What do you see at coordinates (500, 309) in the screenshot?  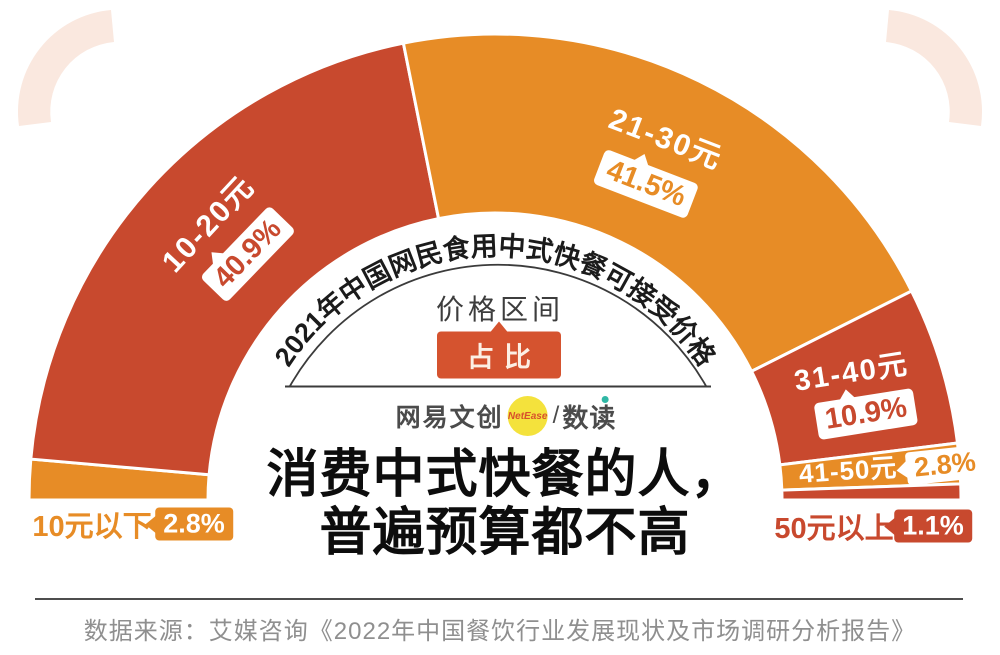 I see `center-label-price-range: 价格区间` at bounding box center [500, 309].